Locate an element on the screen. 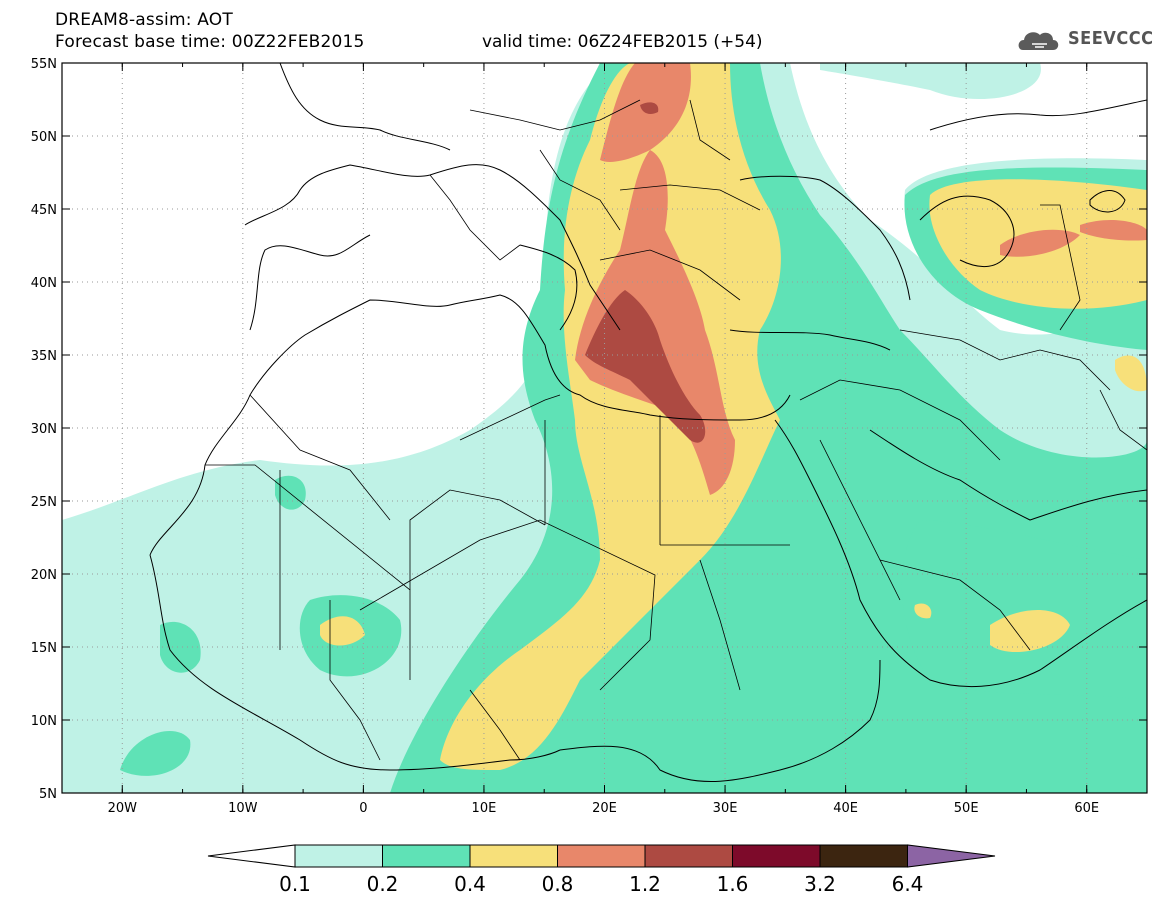  cloud-logo-icon is located at coordinates (1038, 41).